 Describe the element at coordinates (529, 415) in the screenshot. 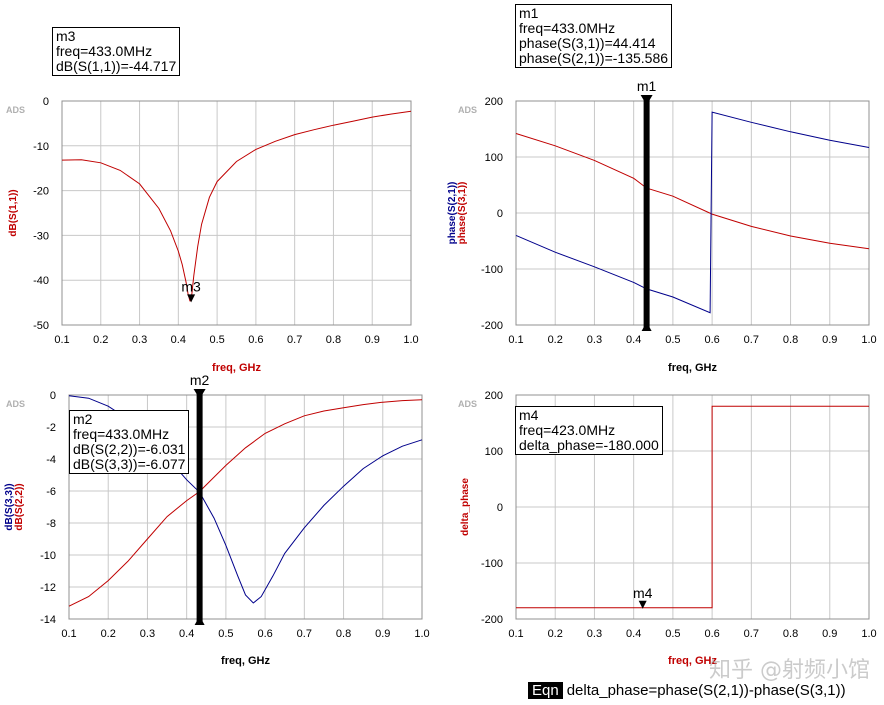

I see `readout-name: m4` at that location.